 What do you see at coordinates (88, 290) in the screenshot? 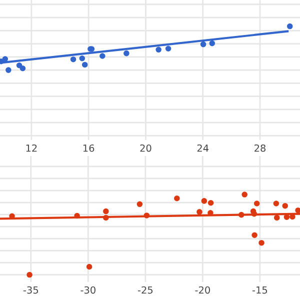
I see `x-tick-label: -30` at bounding box center [88, 290].